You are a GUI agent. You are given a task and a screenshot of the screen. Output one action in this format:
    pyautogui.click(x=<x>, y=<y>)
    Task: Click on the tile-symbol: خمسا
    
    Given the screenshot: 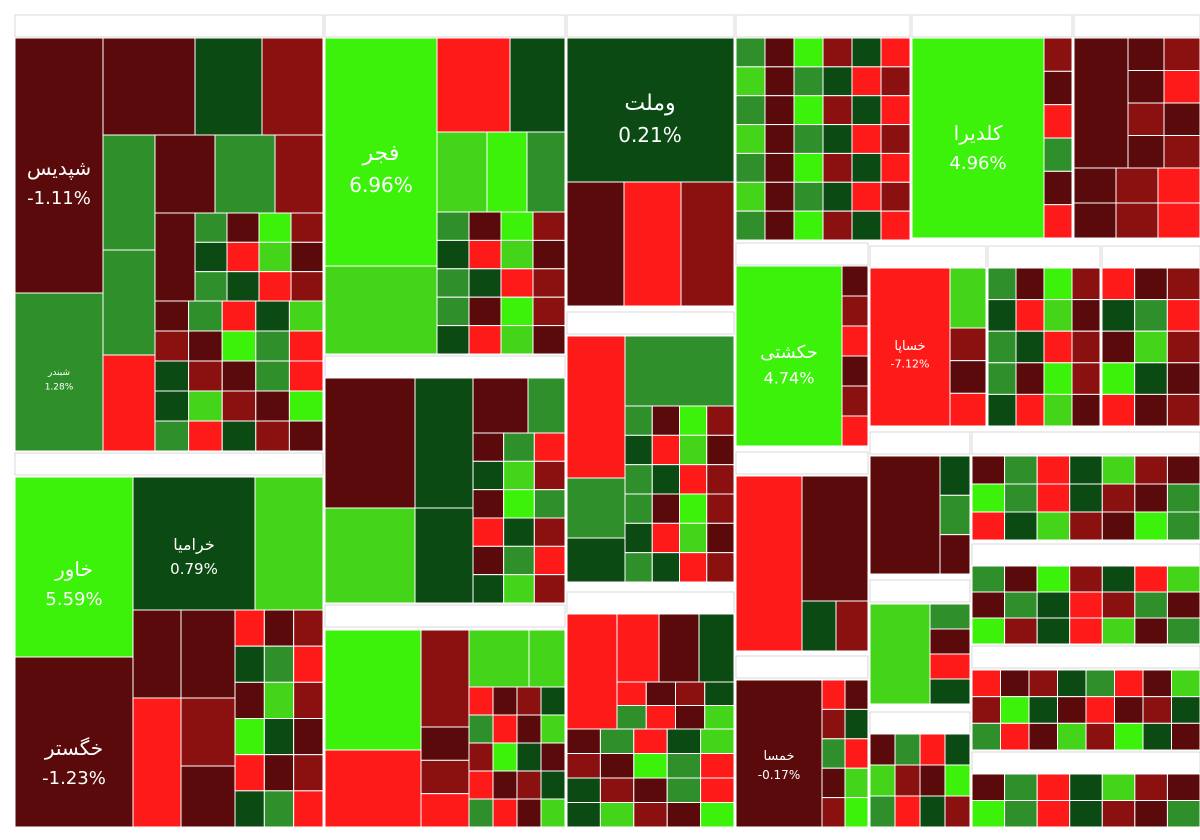 What is the action you would take?
    pyautogui.click(x=778, y=756)
    